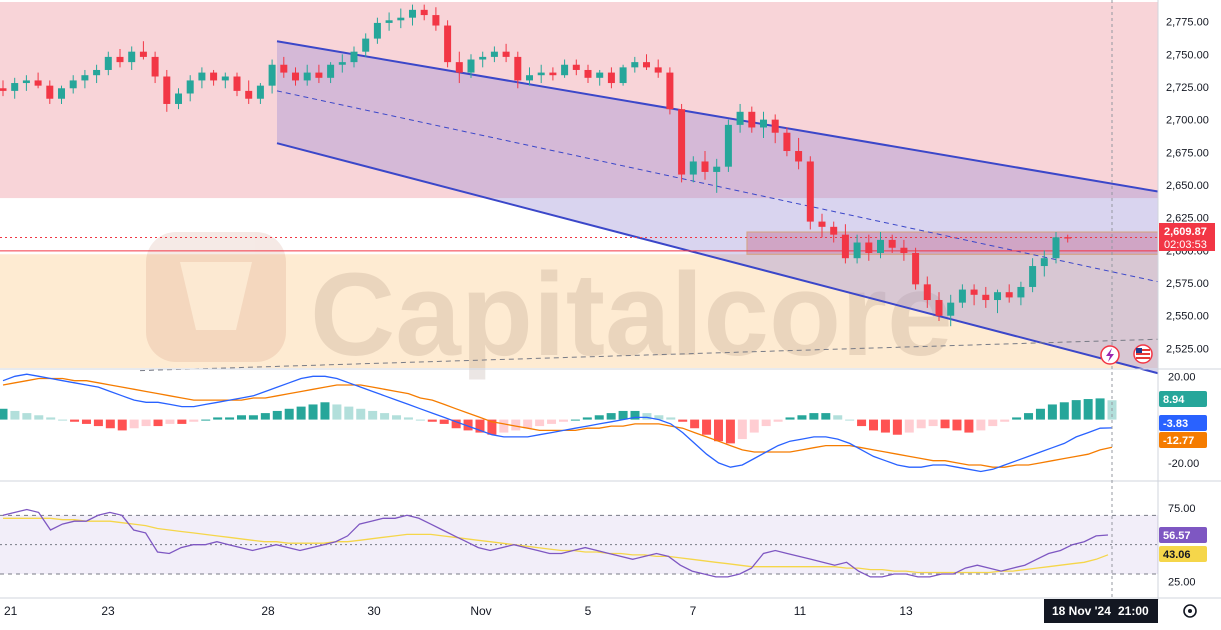  I want to click on rsi-tick-label: 25.00, so click(1182, 582).